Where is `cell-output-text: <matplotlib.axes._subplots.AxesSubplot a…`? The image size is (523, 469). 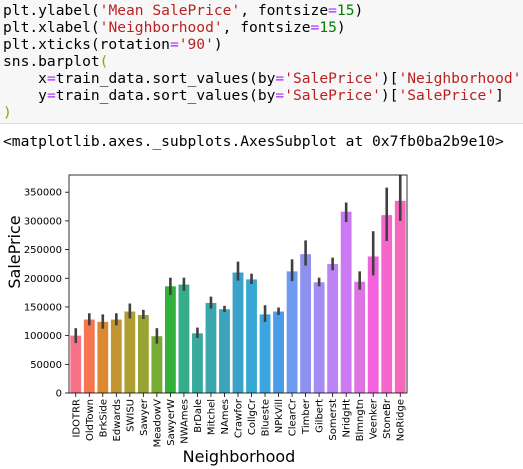 cell-output-text: <matplotlib.axes._subplots.AxesSubplot a… is located at coordinates (253, 141).